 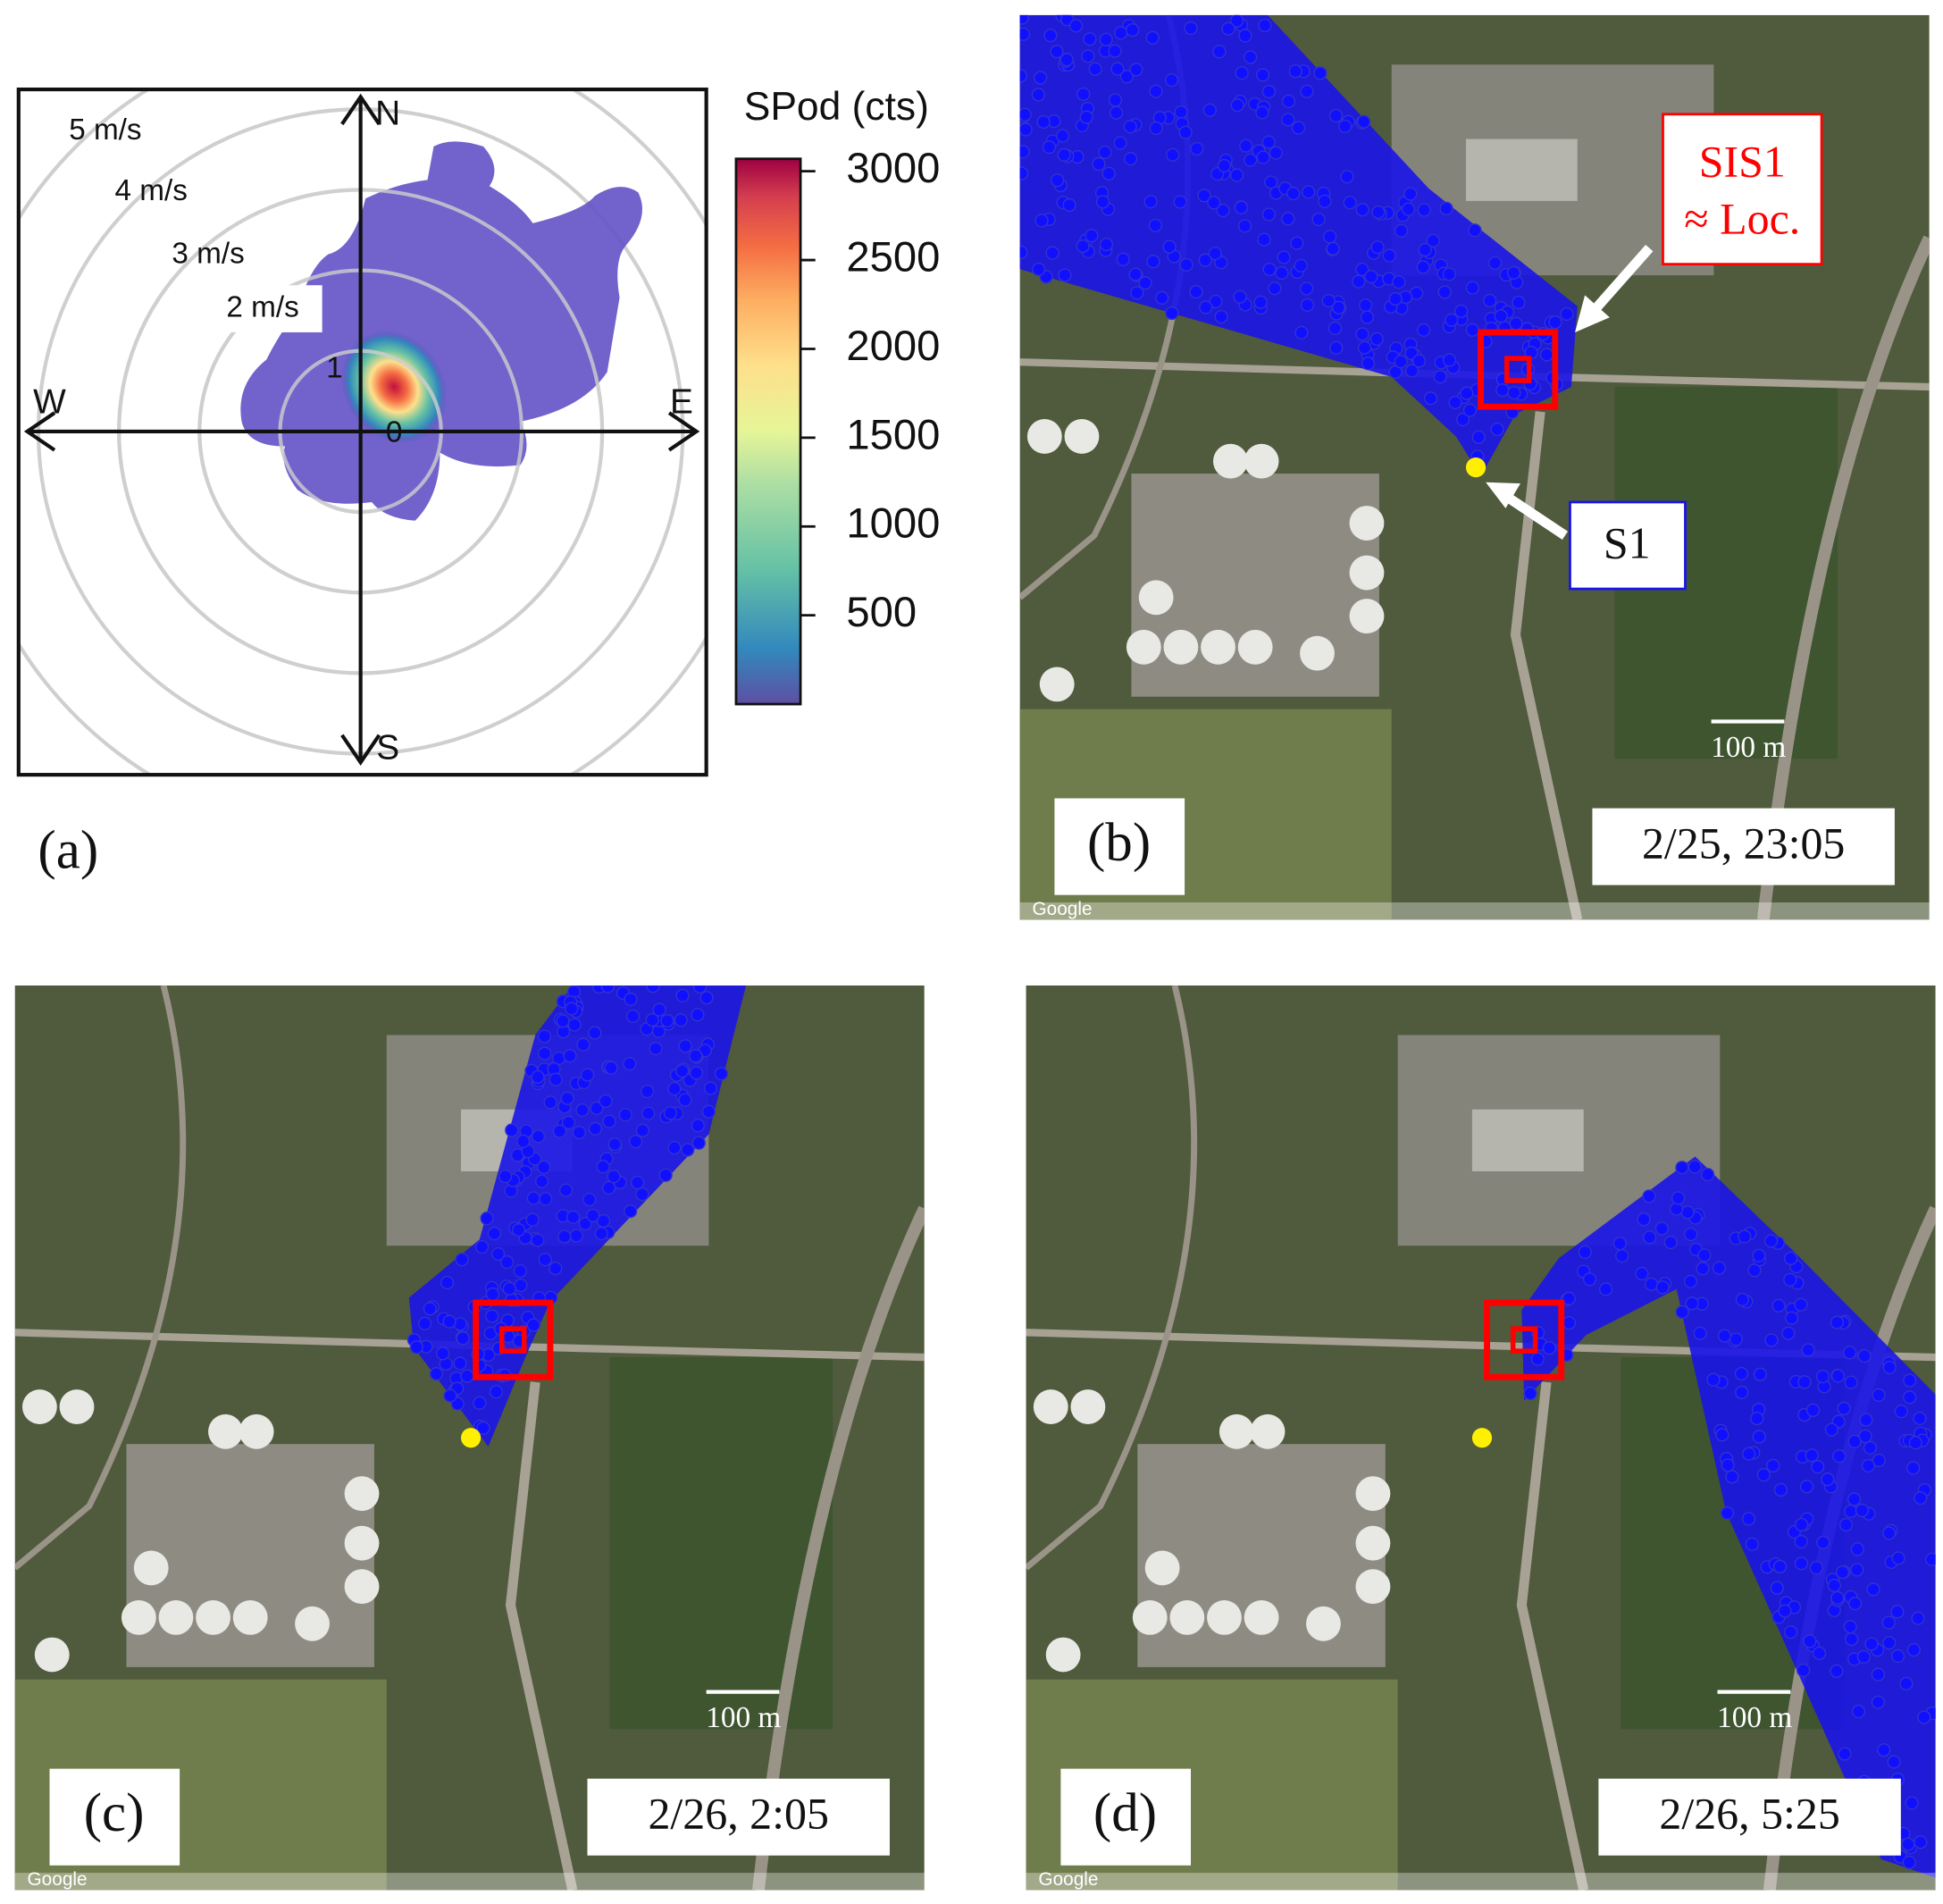 What do you see at coordinates (100, 1278) in the screenshot?
I see `road` at bounding box center [100, 1278].